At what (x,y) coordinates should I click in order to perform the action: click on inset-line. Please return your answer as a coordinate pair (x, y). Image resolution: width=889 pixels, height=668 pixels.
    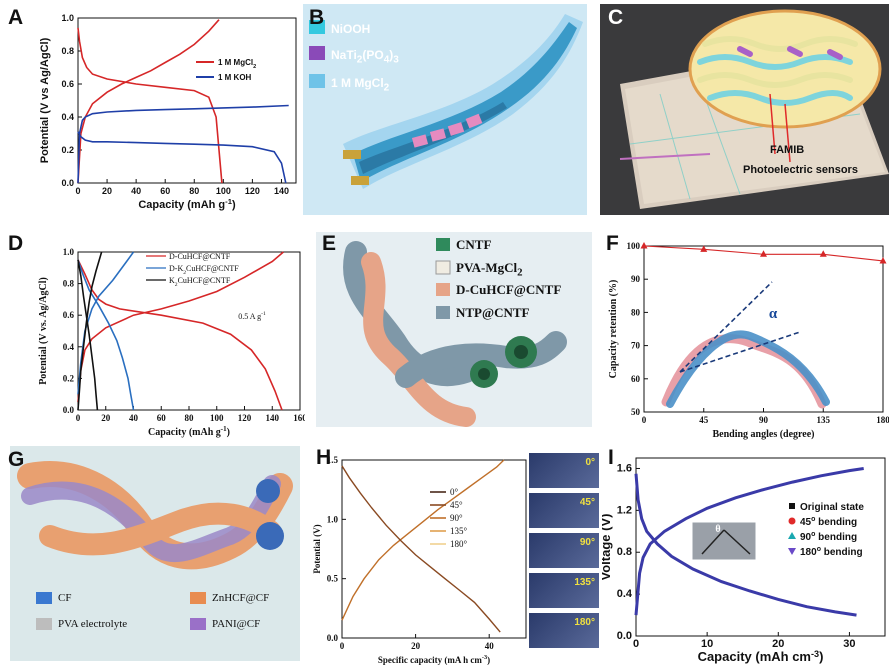
    Looking at the image, I should click on (713, 542).